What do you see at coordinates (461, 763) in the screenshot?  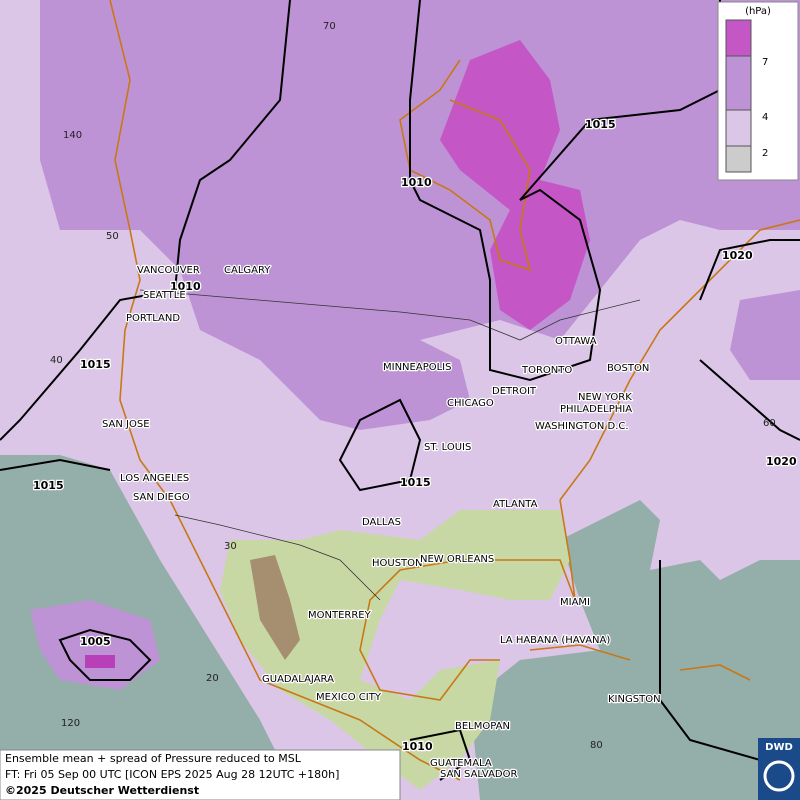 I see `city-label: GUATEMALA` at bounding box center [461, 763].